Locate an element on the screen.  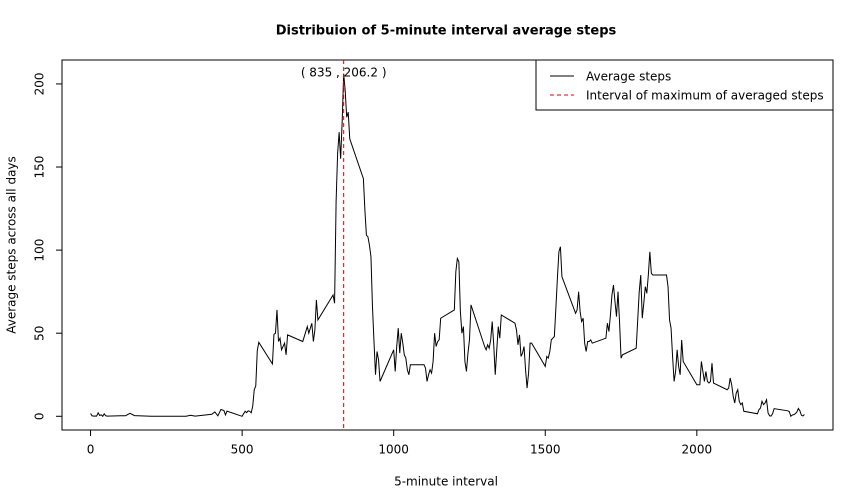
y-tick-label: 200 is located at coordinates (40, 83).